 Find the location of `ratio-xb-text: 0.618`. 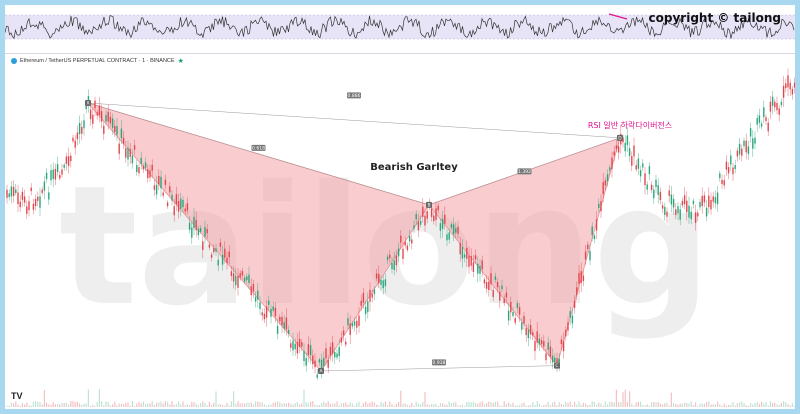

ratio-xb-text: 0.618 is located at coordinates (258, 149).